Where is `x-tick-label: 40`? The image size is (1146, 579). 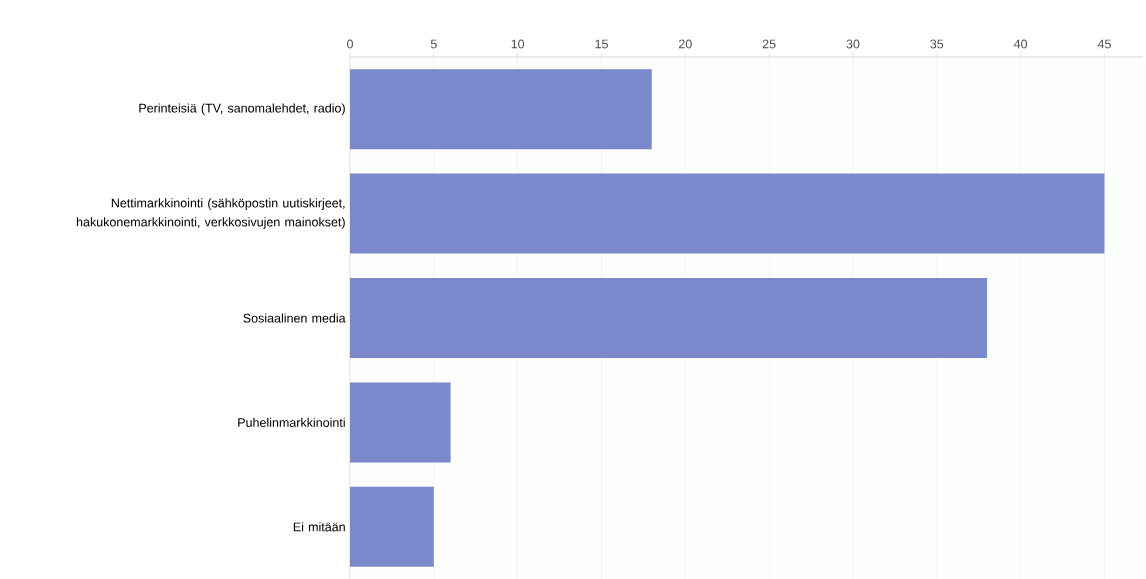
x-tick-label: 40 is located at coordinates (1020, 44).